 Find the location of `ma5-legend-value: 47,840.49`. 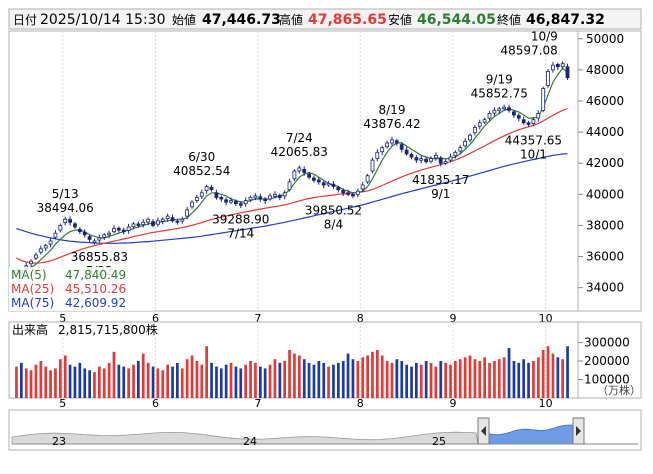

ma5-legend-value: 47,840.49 is located at coordinates (95, 275).